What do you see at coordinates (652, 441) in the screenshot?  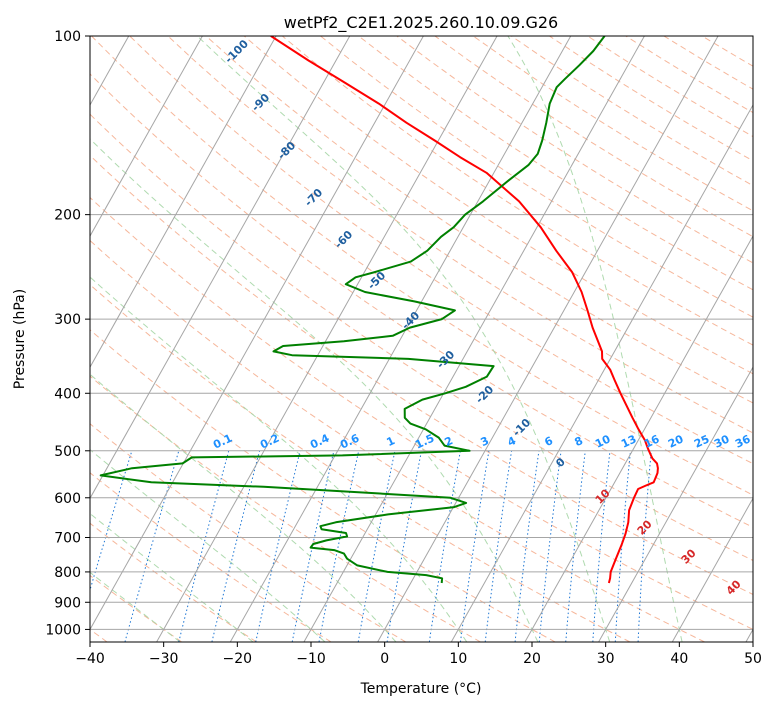 I see `mixing-ratio-label: 16` at bounding box center [652, 441].